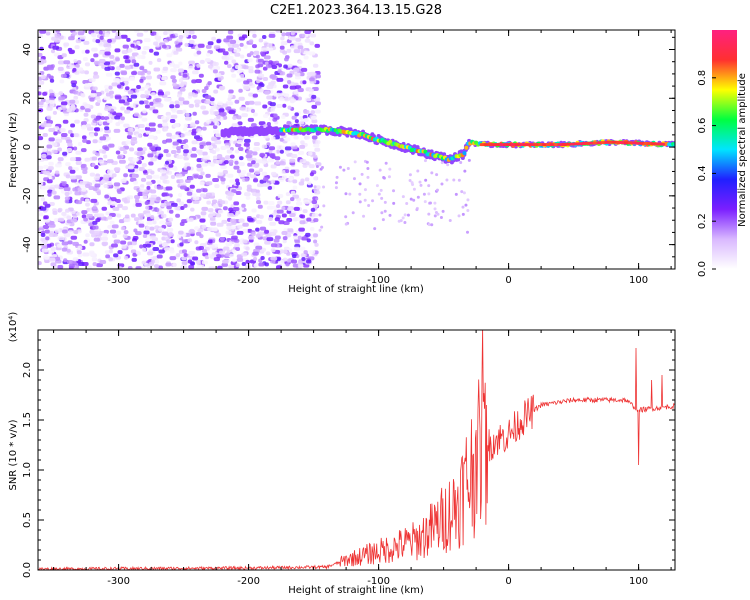 The image size is (750, 600). I want to click on spectrogram-y-label: Frequency (Hz), so click(13, 150).